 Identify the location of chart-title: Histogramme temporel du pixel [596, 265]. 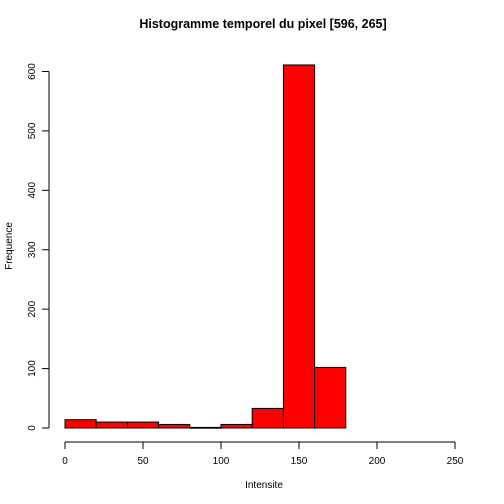
(262, 24).